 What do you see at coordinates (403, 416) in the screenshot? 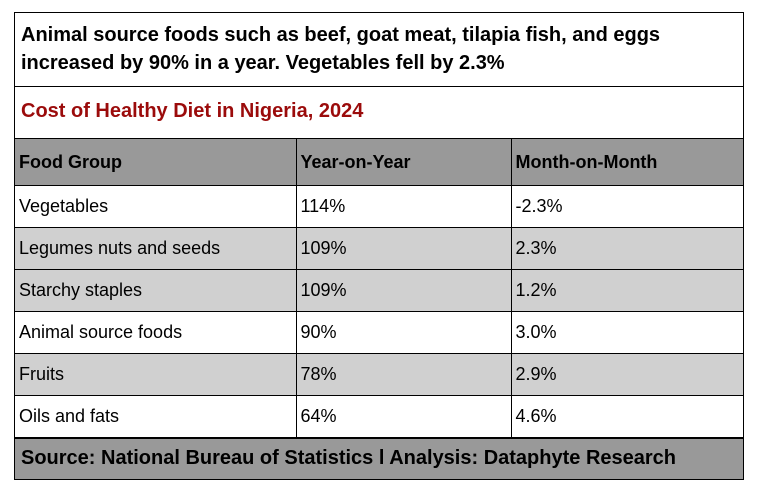
I see `year-on-year-cell: 64%` at bounding box center [403, 416].